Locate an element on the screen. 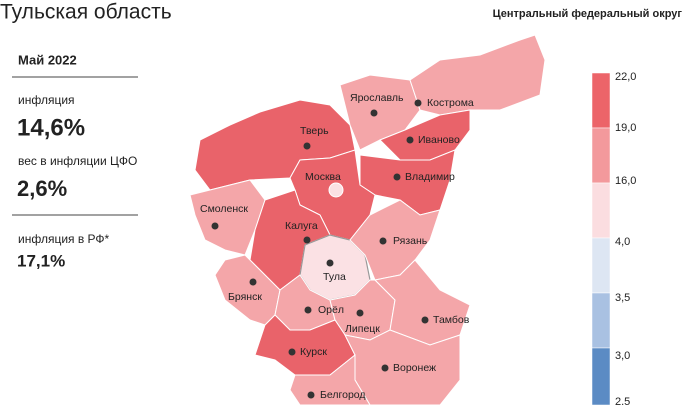 Image resolution: width=690 pixels, height=405 pixels. city-label: Тверь is located at coordinates (314, 131).